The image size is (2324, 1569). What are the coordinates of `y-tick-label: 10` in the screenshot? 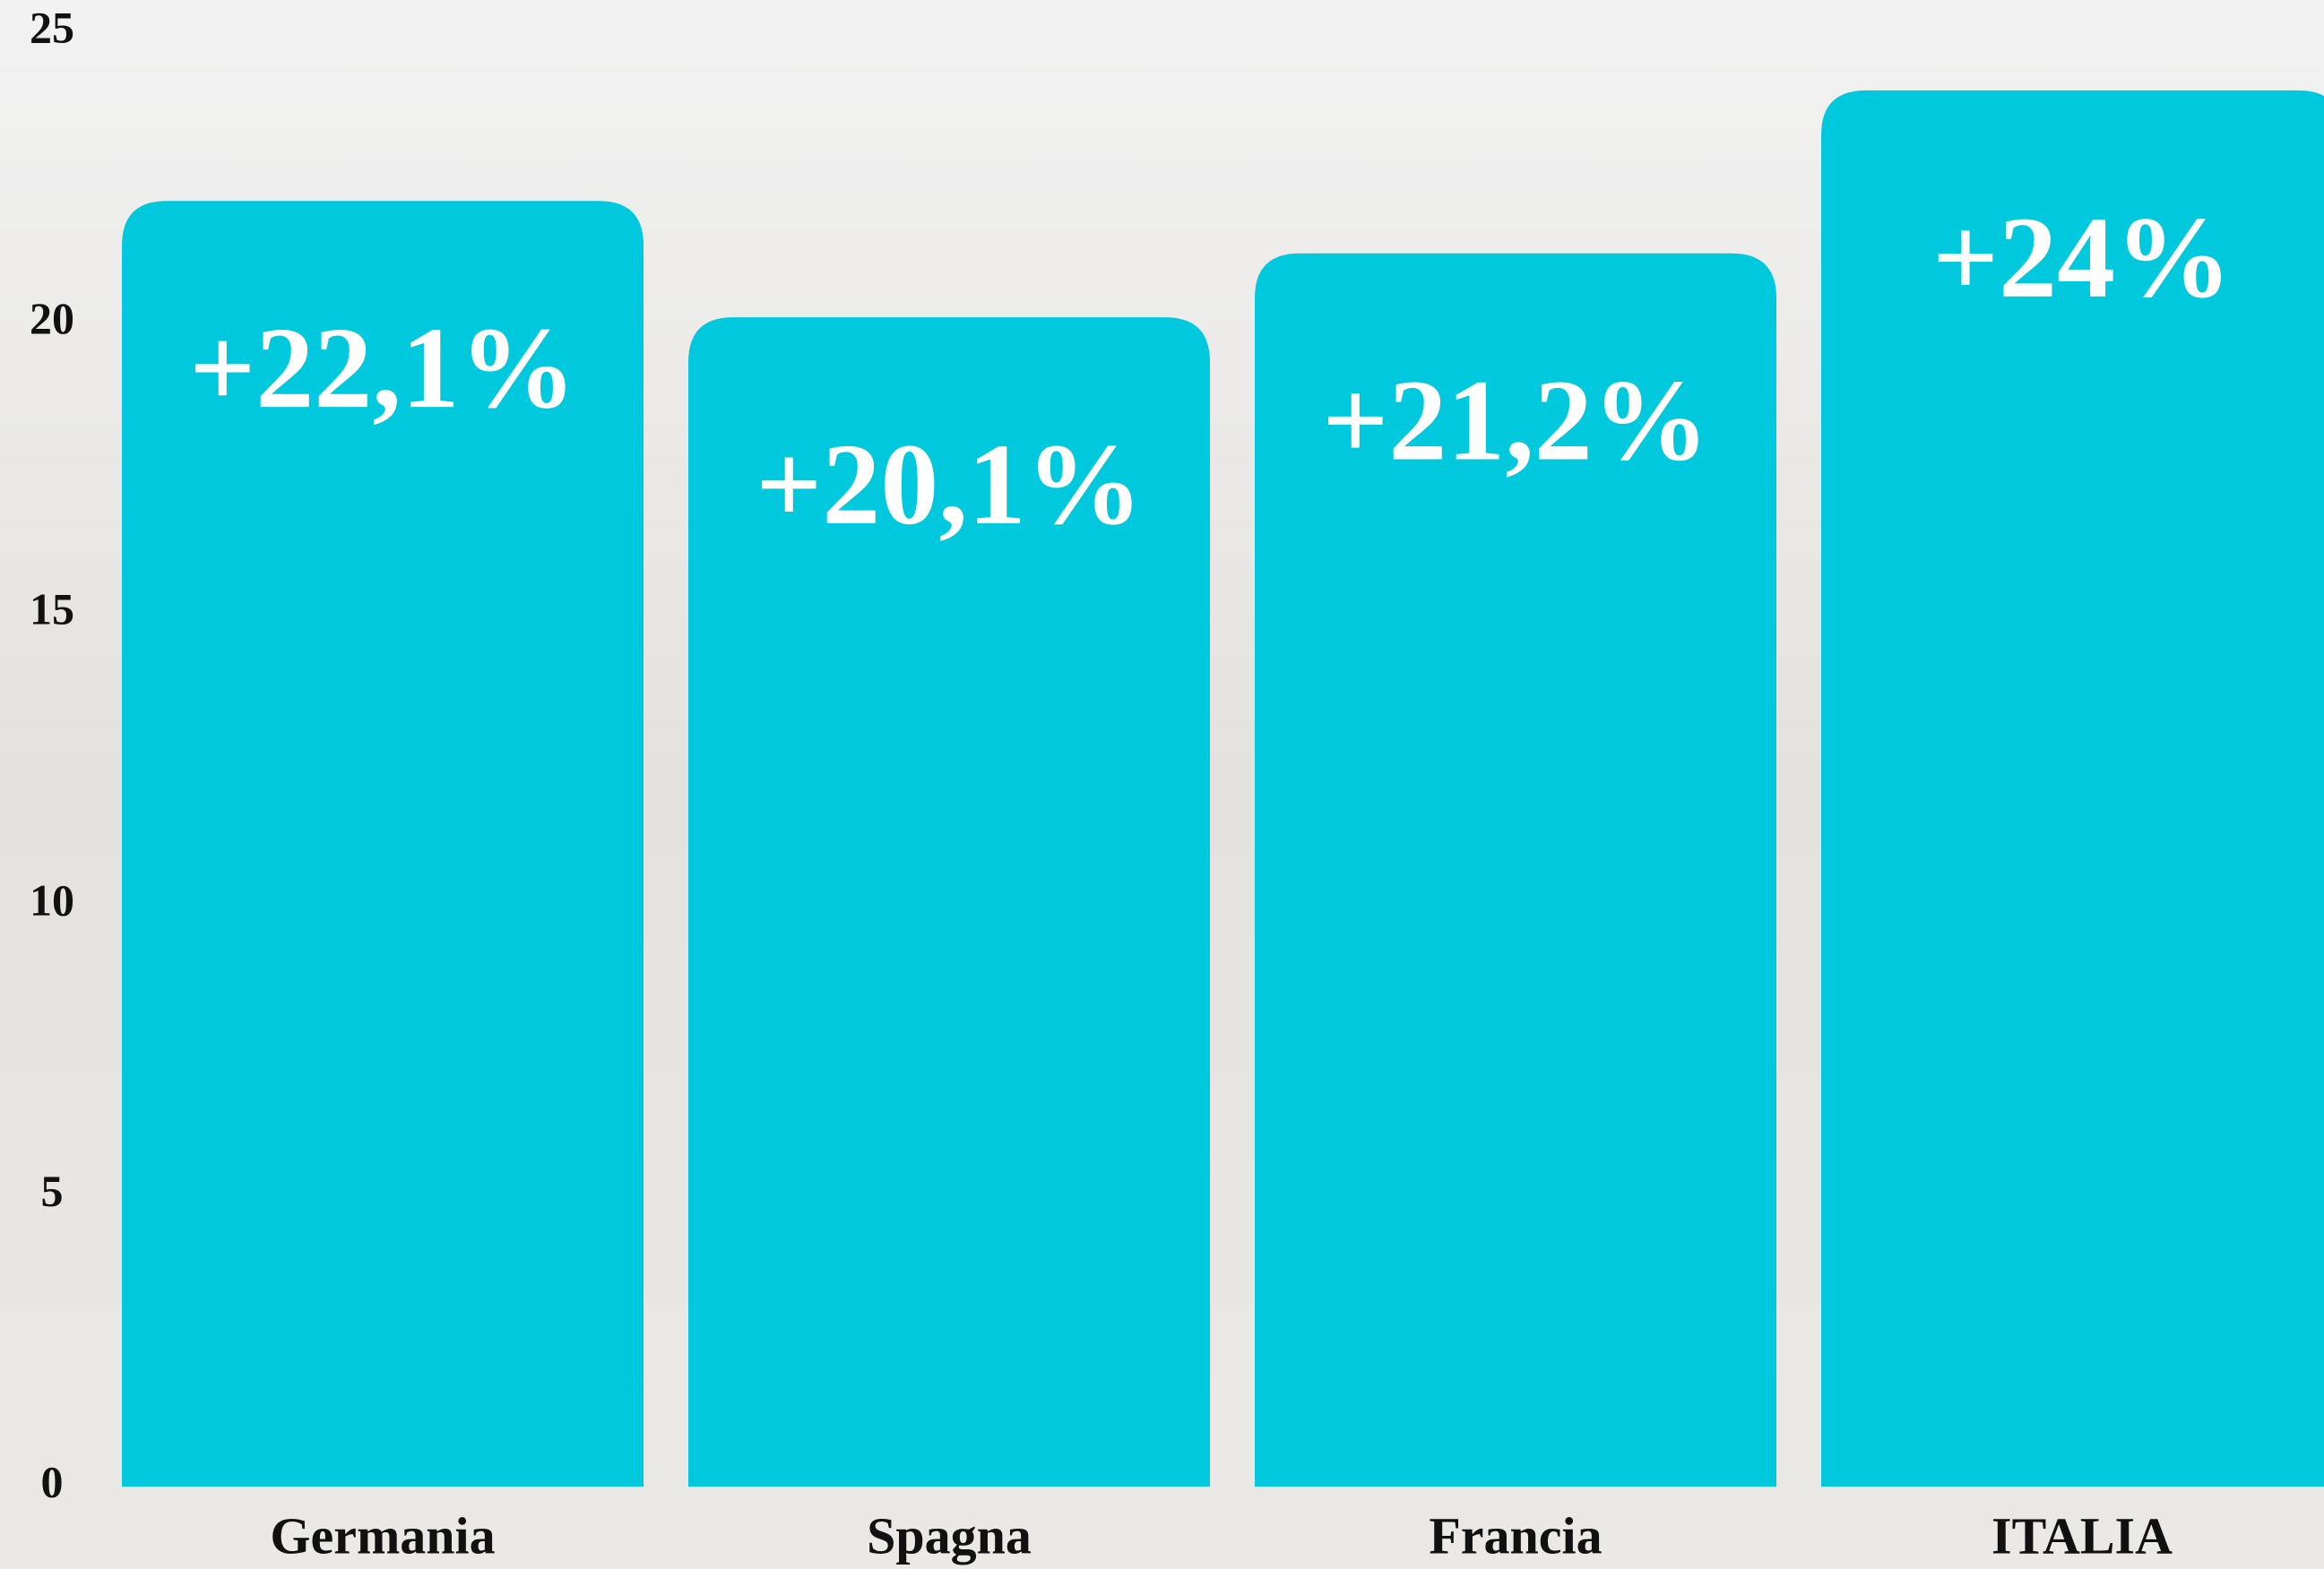 It's located at (52, 900).